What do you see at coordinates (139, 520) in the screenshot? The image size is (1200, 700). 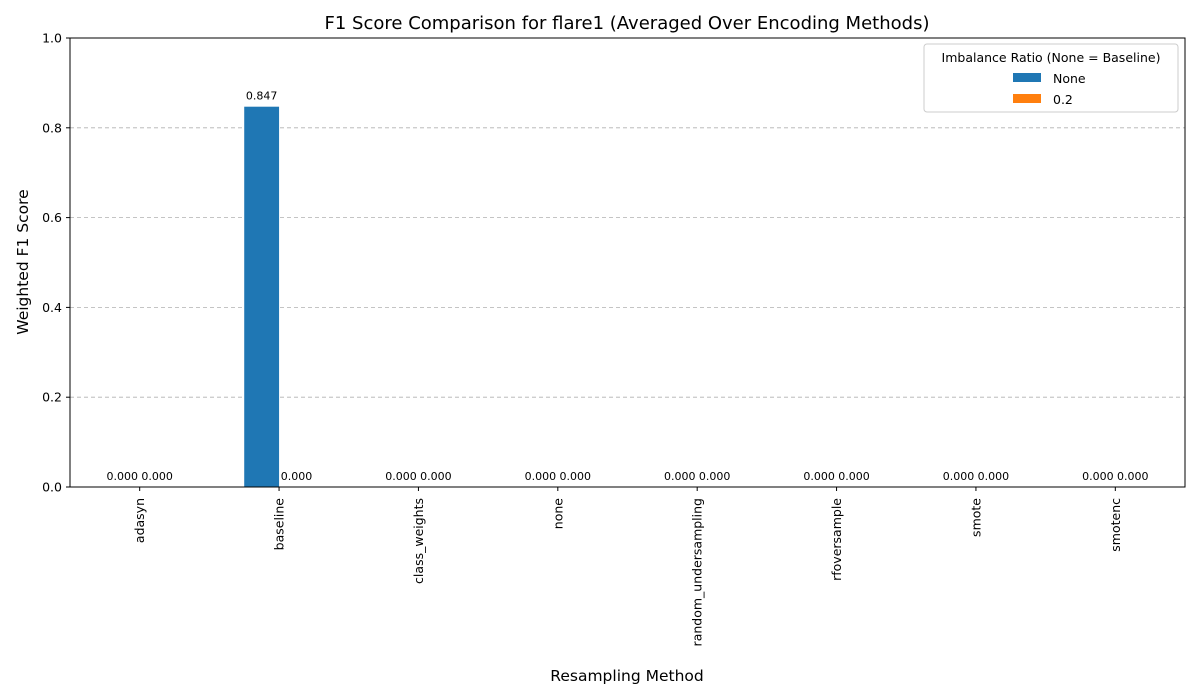 I see `x-tick-label-adasyn: adasyn` at bounding box center [139, 520].